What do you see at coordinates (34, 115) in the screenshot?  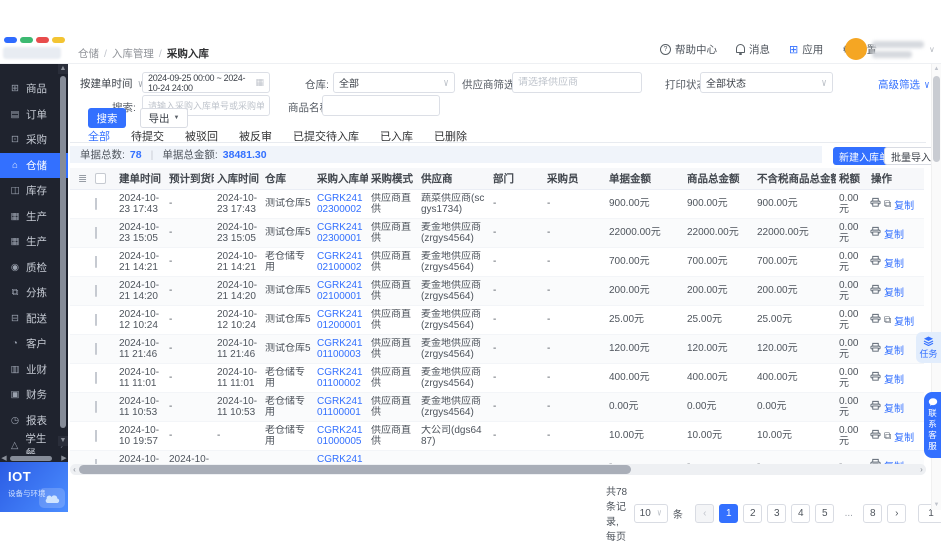 I see `sidebar-item-orders: ▤订单›` at bounding box center [34, 115].